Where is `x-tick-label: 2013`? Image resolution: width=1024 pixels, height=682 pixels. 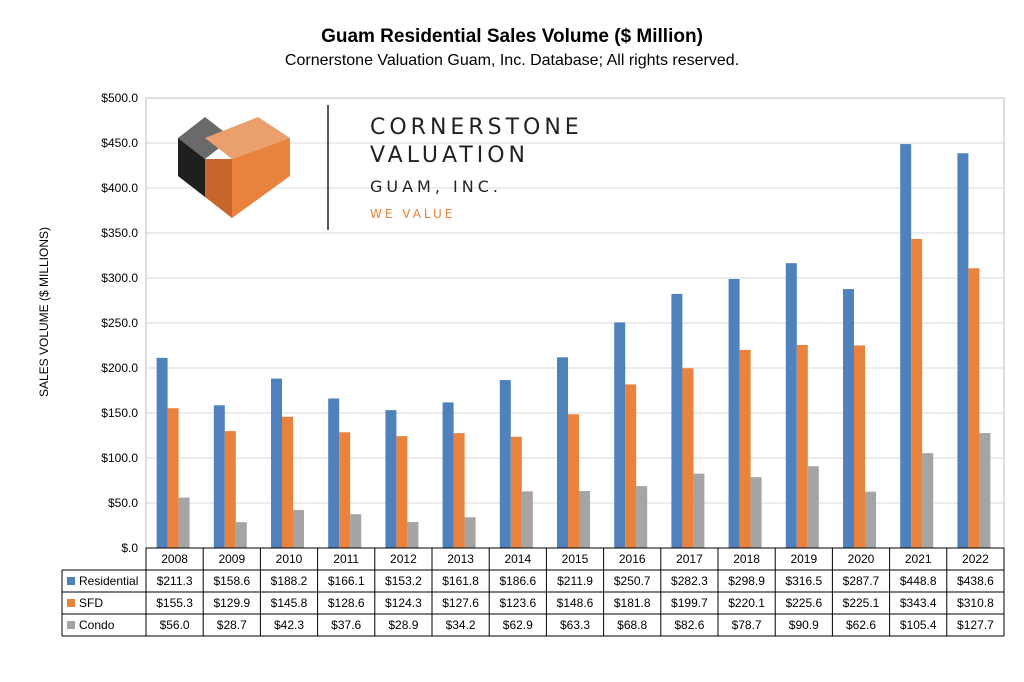
x-tick-label: 2013 is located at coordinates (460, 559).